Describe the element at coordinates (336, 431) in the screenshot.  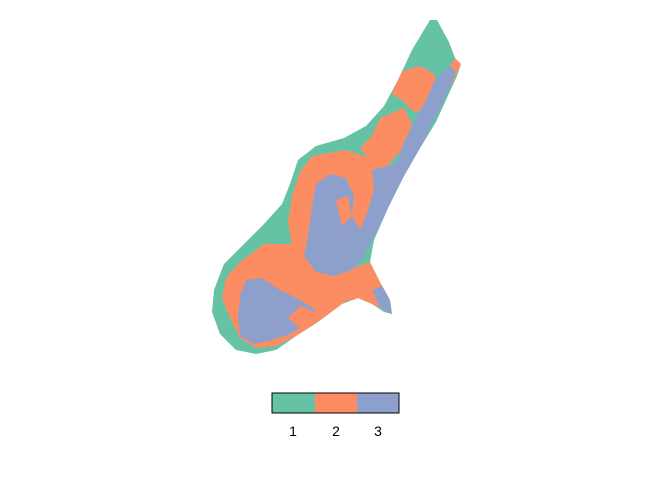
I see `legend-label-2: 2` at that location.